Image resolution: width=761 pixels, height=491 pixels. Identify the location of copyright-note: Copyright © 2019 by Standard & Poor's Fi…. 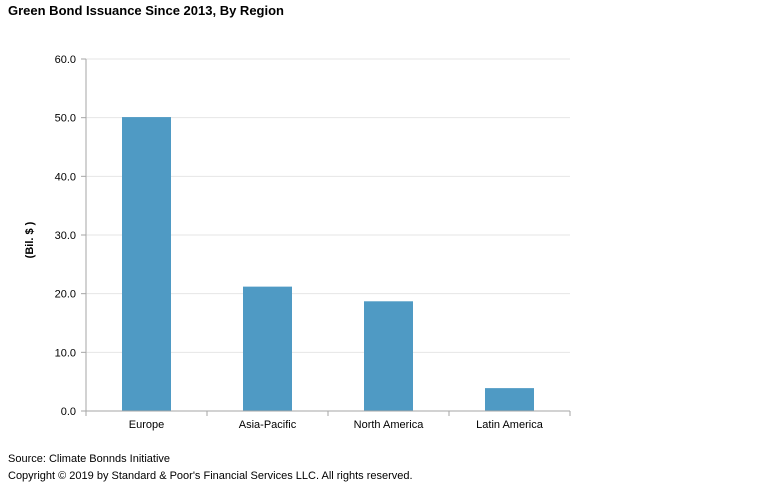
(210, 476).